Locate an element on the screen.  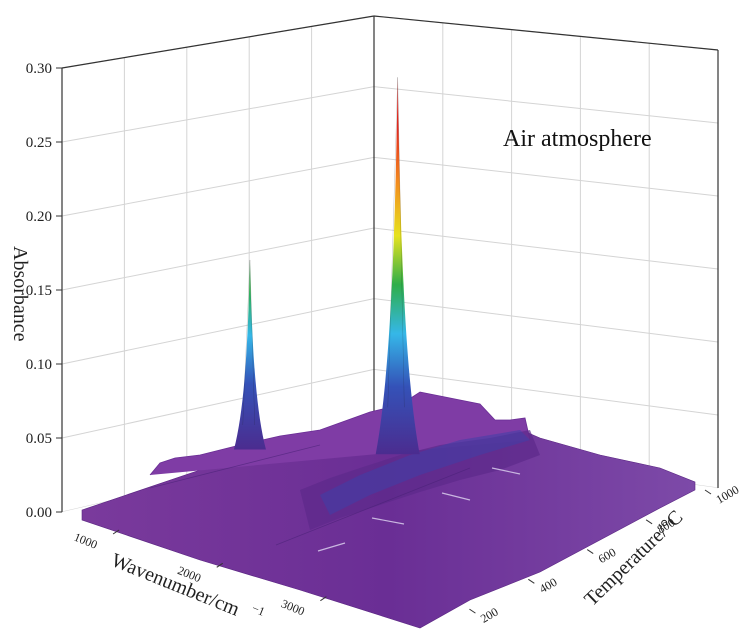
peak-co2-band is located at coordinates (397, 266).